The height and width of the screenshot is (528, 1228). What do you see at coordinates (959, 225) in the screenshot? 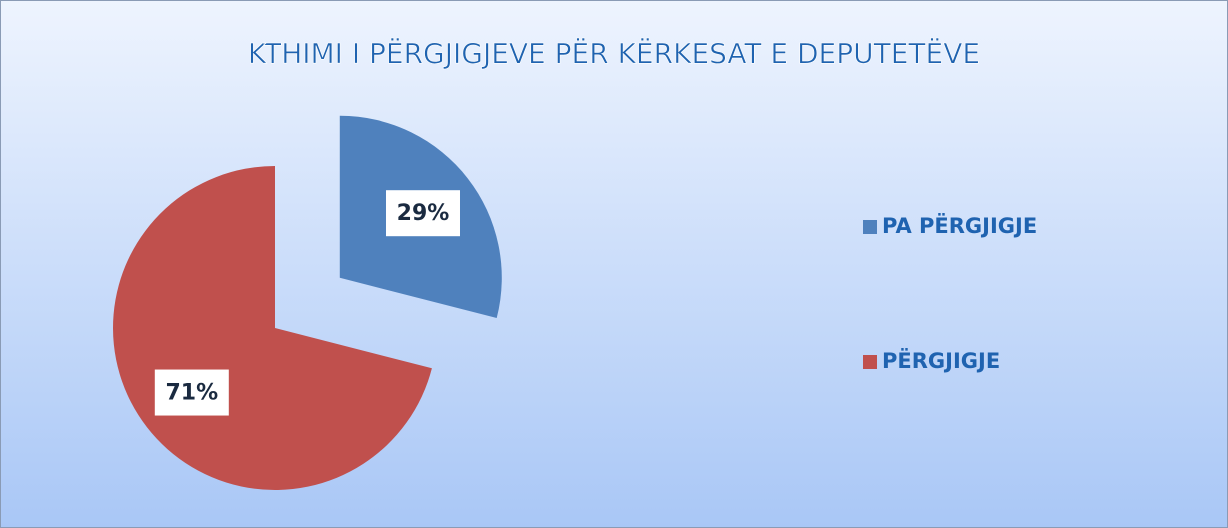
I see `legend-label: PA PËRGJIGJE` at bounding box center [959, 225].